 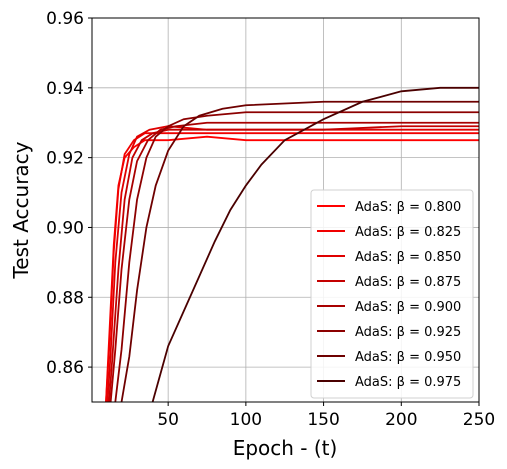 I want to click on x-tick-label: 250, so click(x=479, y=420).